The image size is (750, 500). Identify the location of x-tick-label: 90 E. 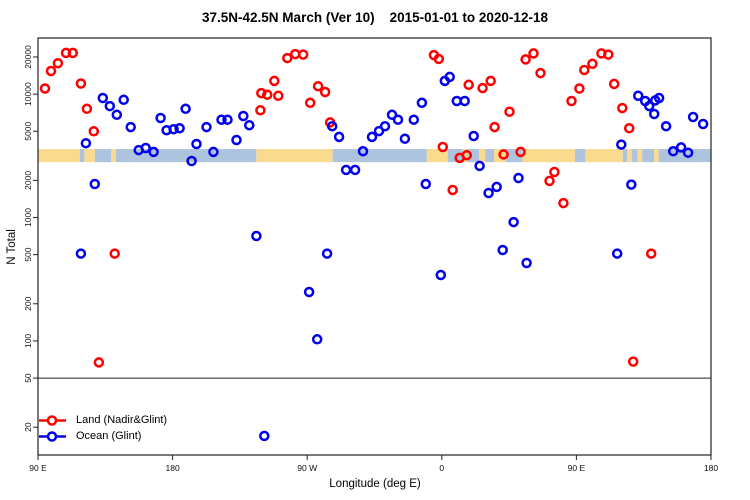
(38, 468).